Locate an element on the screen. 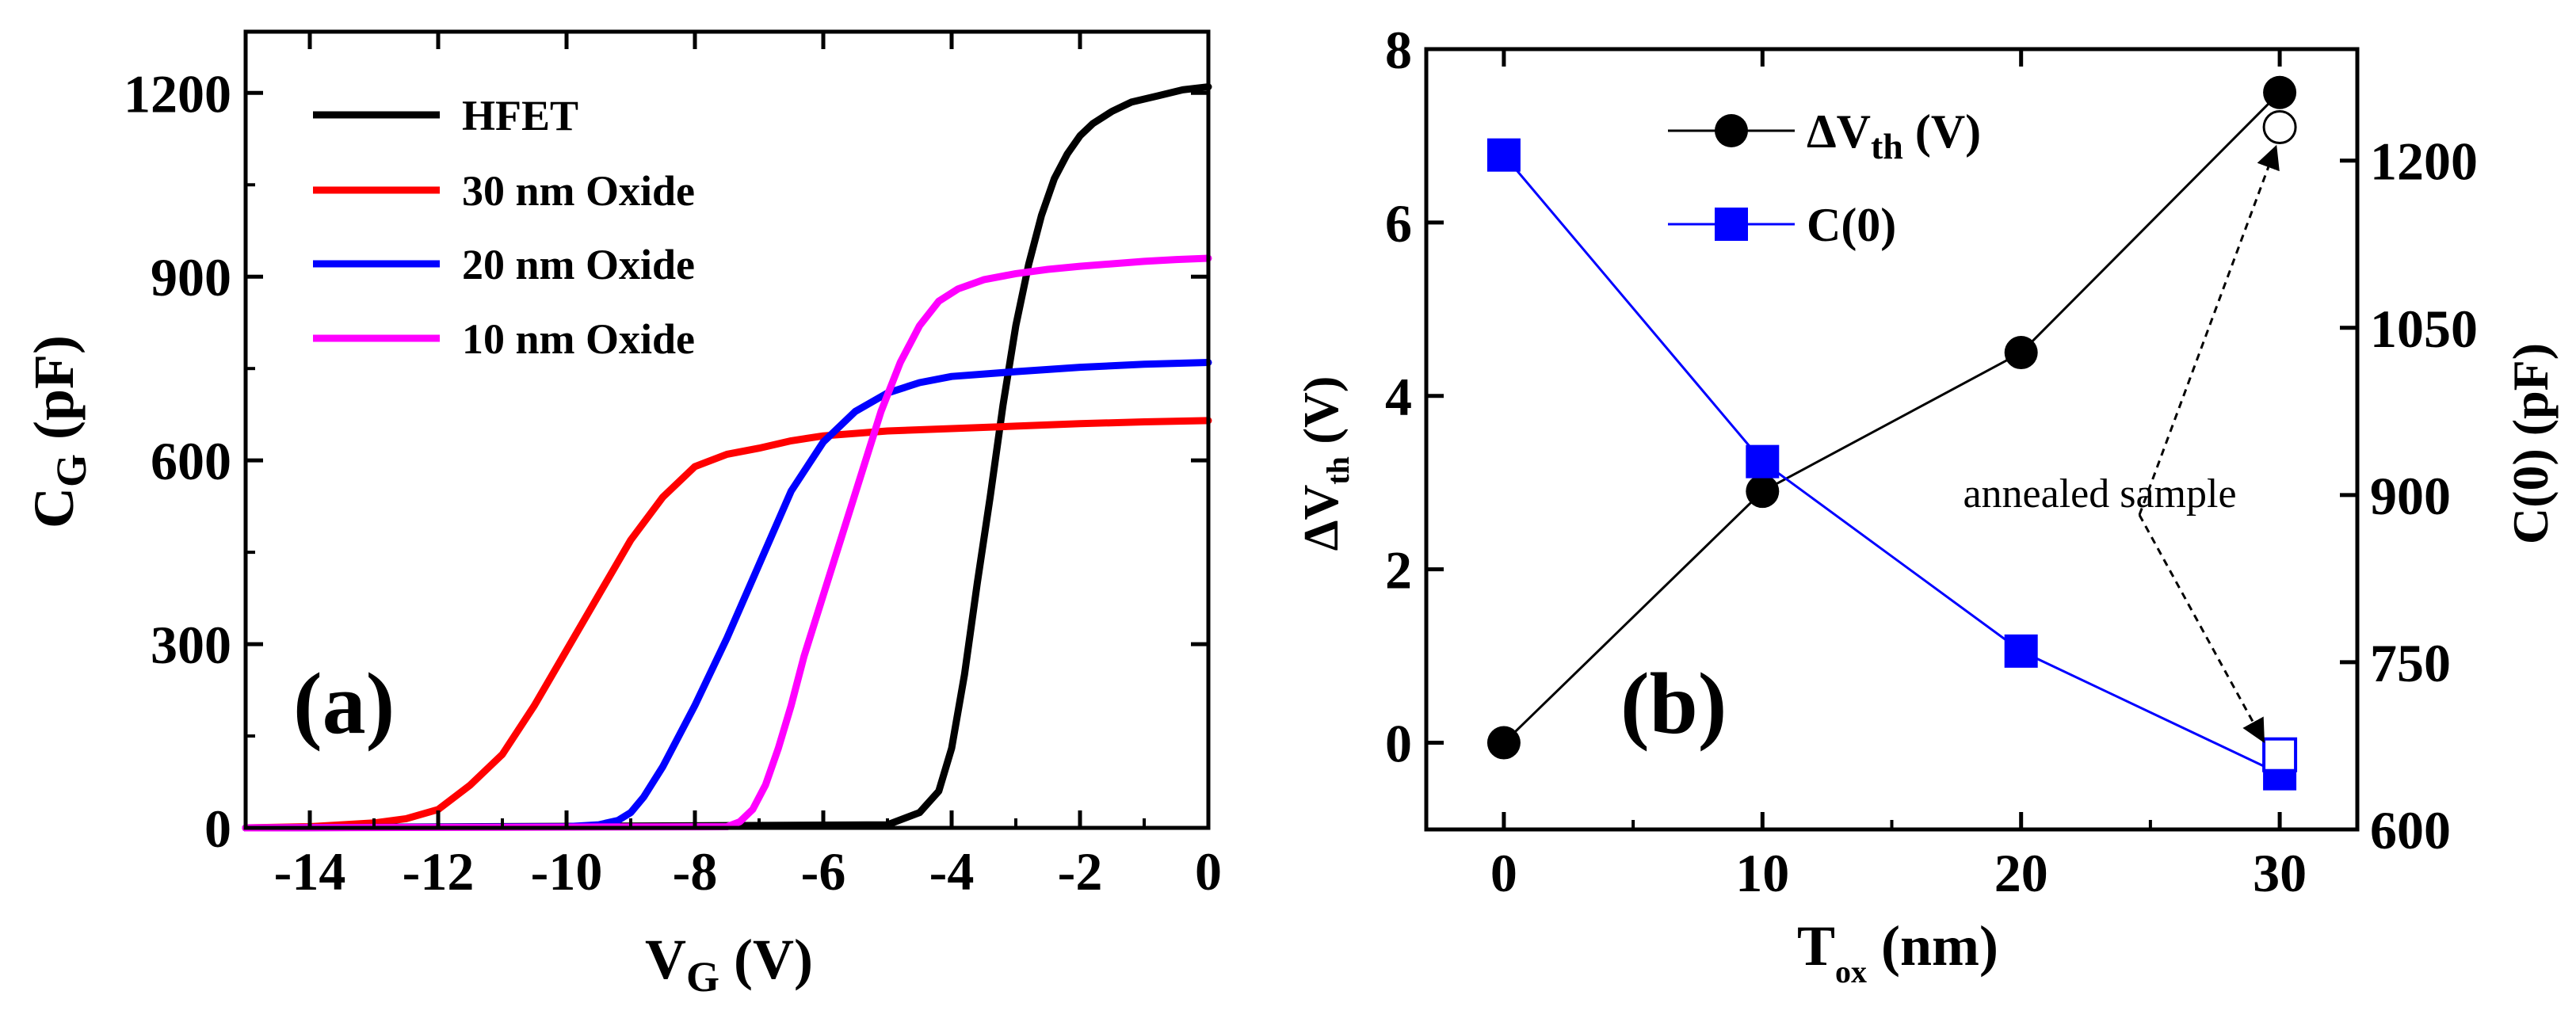 The height and width of the screenshot is (1018, 2576). x-tick-label: -12 is located at coordinates (439, 871).